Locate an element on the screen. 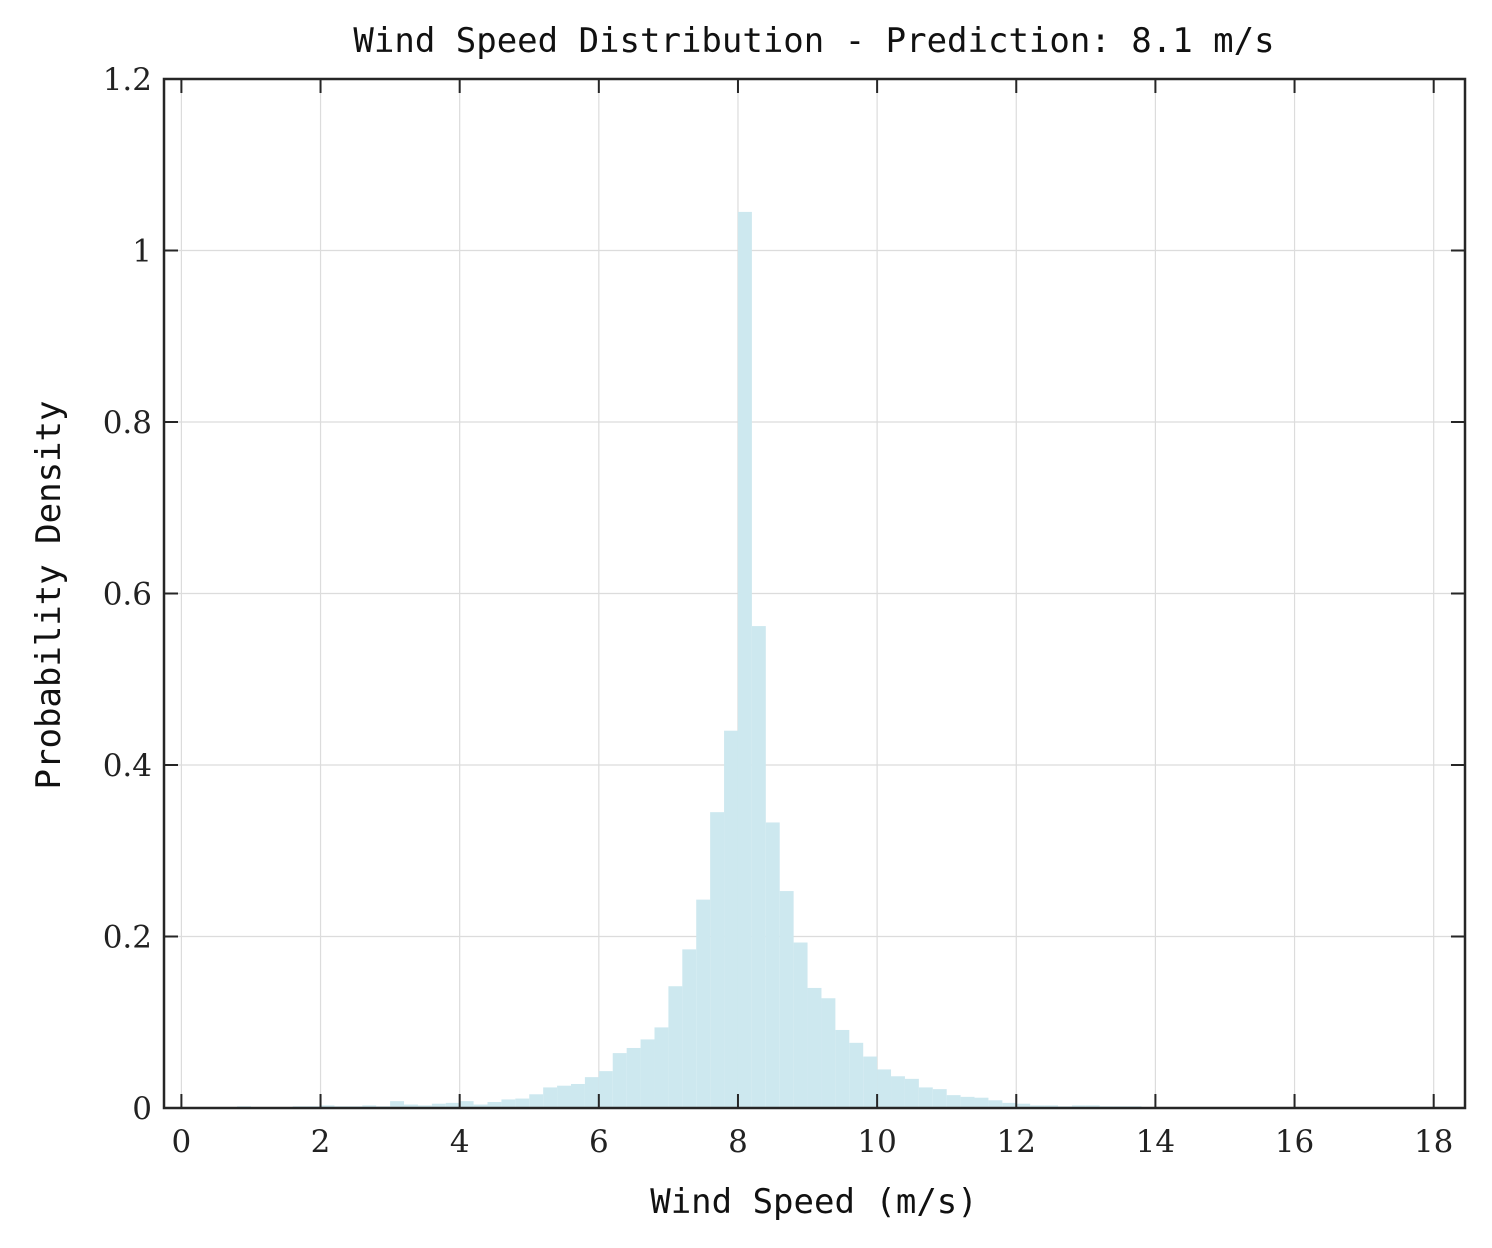 The image size is (1492, 1248). y-tick-label: 0.8 is located at coordinates (127, 423).